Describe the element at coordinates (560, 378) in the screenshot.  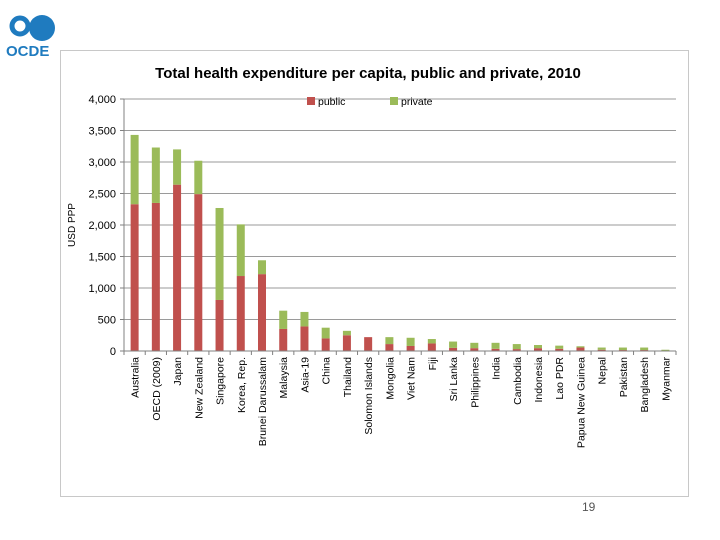
I see `x-tick-label: Lao PDR` at that location.